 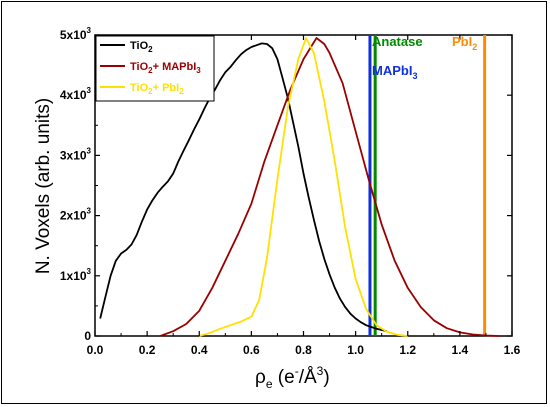 I want to click on y-tick-label: 0, so click(x=87, y=336).